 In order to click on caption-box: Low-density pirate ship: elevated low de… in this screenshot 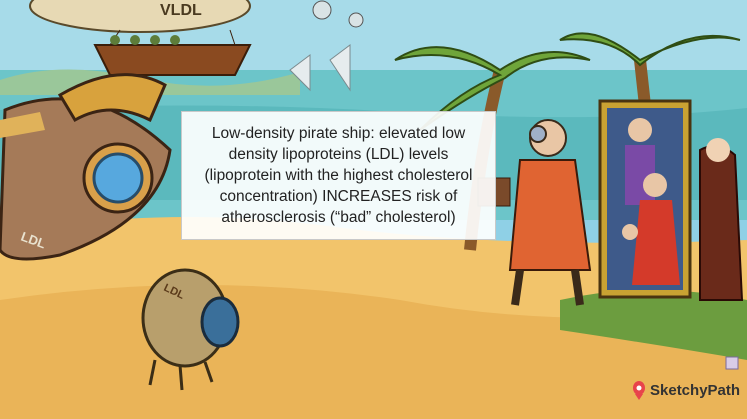, I will do `click(338, 175)`.